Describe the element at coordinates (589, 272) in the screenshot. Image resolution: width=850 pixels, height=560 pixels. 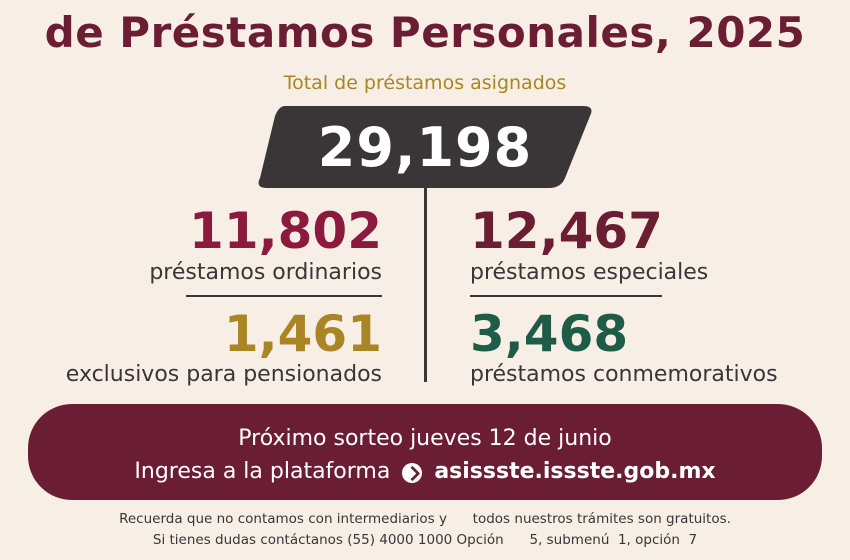
I see `especiales-label: préstamos especiales` at that location.